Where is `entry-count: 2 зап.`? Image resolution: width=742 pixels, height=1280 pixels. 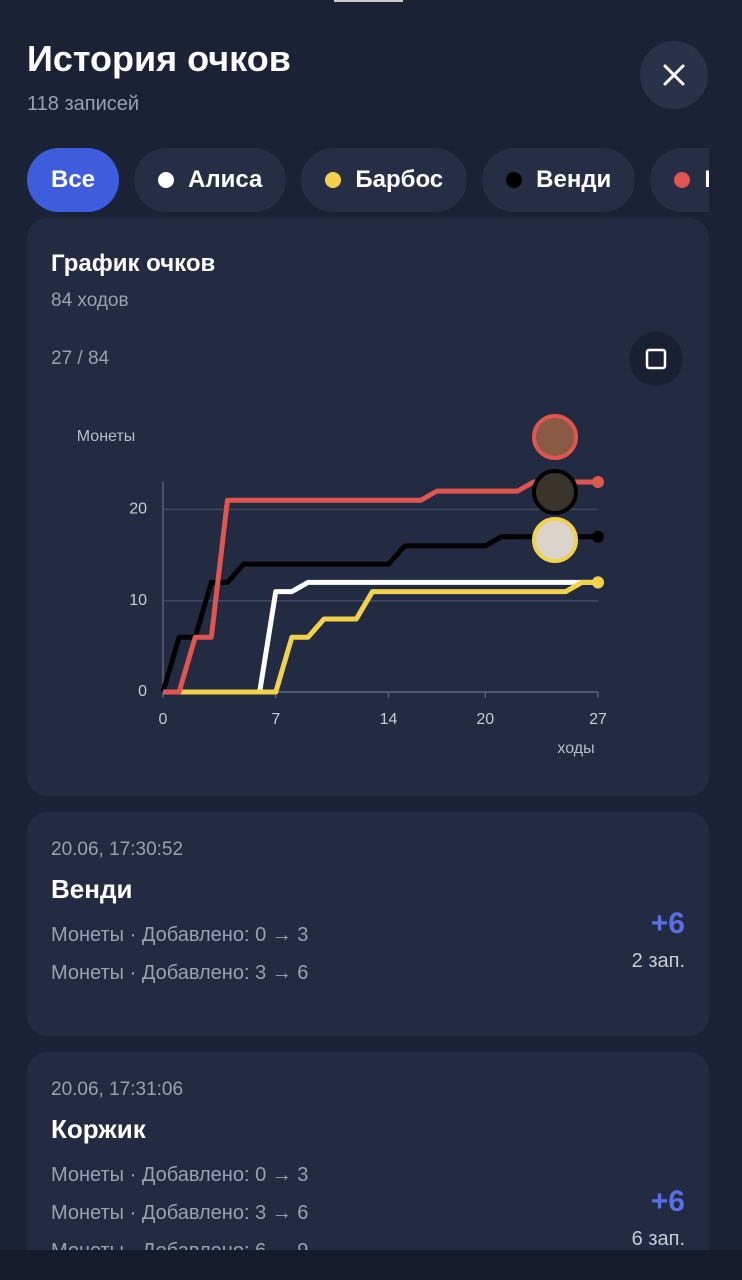 entry-count: 2 зап. is located at coordinates (658, 961).